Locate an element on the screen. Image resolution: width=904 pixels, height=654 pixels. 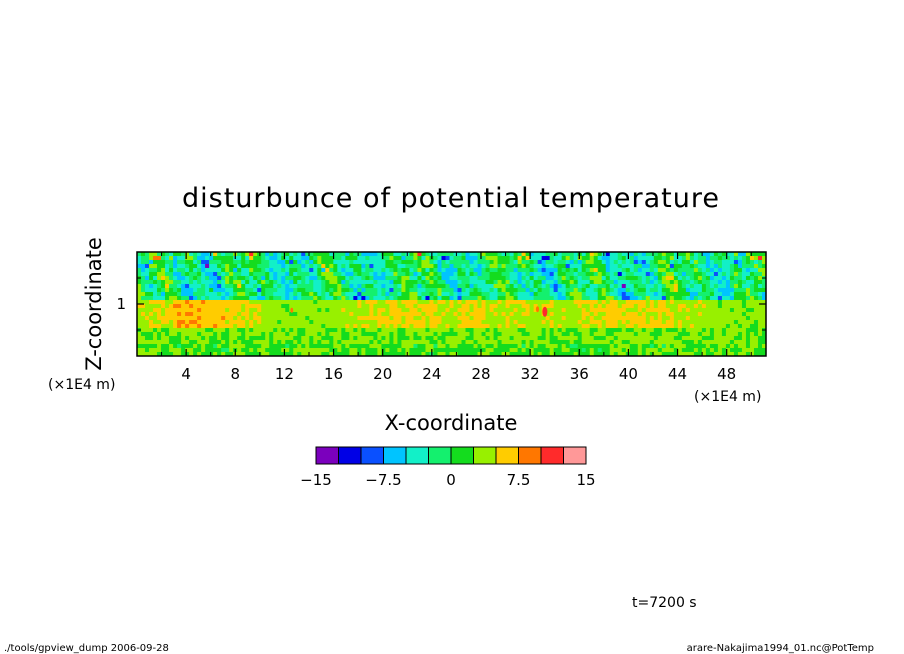
colorbar-tick-label: 7.5 is located at coordinates (519, 480).